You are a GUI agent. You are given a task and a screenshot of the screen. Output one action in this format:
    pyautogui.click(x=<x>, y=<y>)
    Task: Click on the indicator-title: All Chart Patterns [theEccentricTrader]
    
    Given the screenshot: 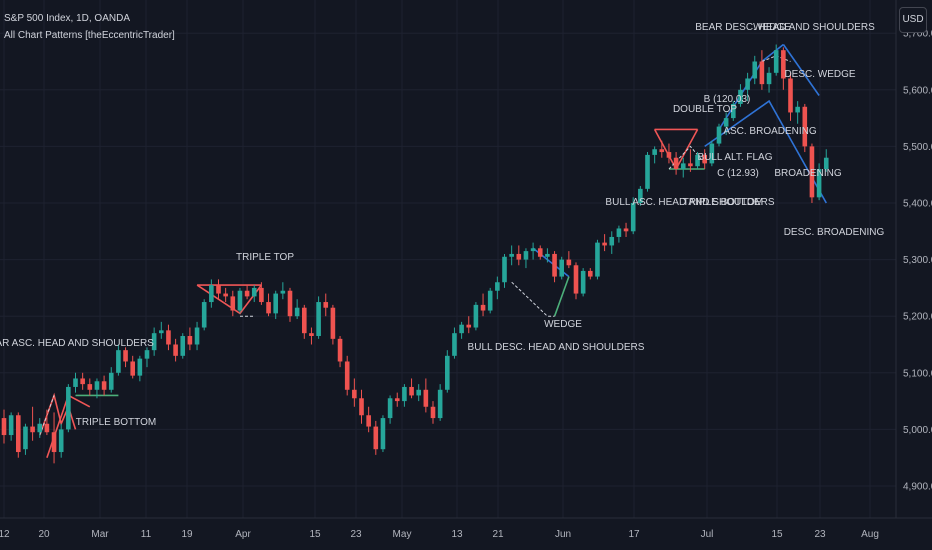 What is the action you would take?
    pyautogui.click(x=89, y=35)
    